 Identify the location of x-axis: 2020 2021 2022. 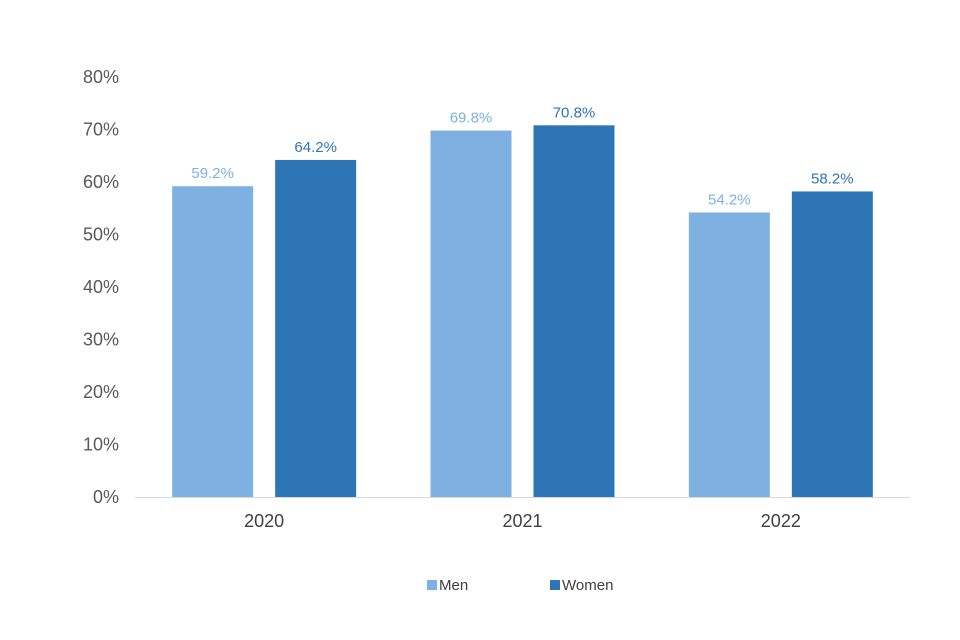
(522, 521).